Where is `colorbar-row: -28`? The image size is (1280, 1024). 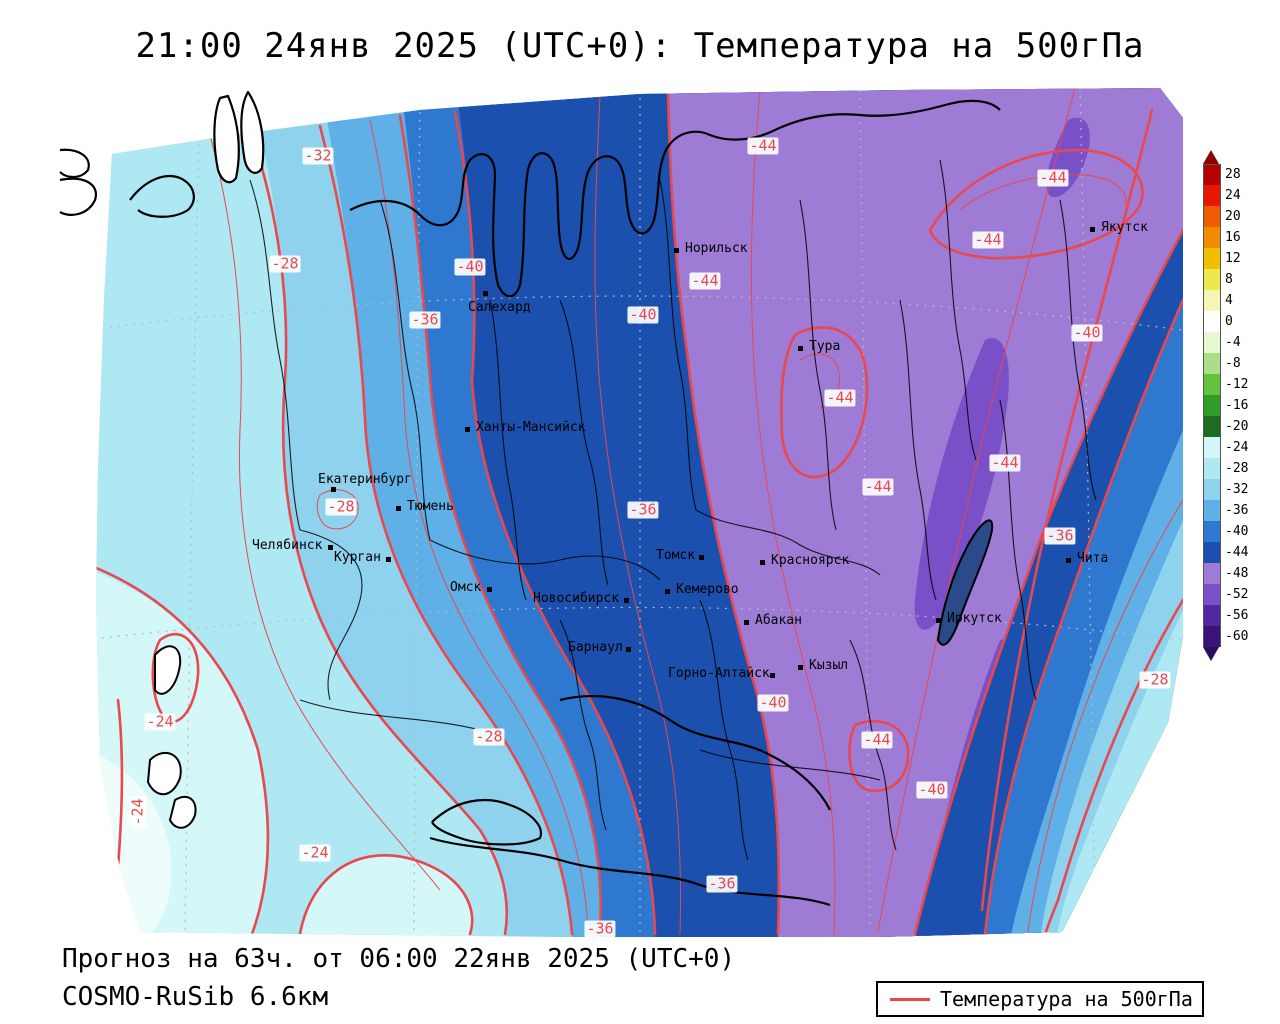 colorbar-row: -28 is located at coordinates (1238, 468).